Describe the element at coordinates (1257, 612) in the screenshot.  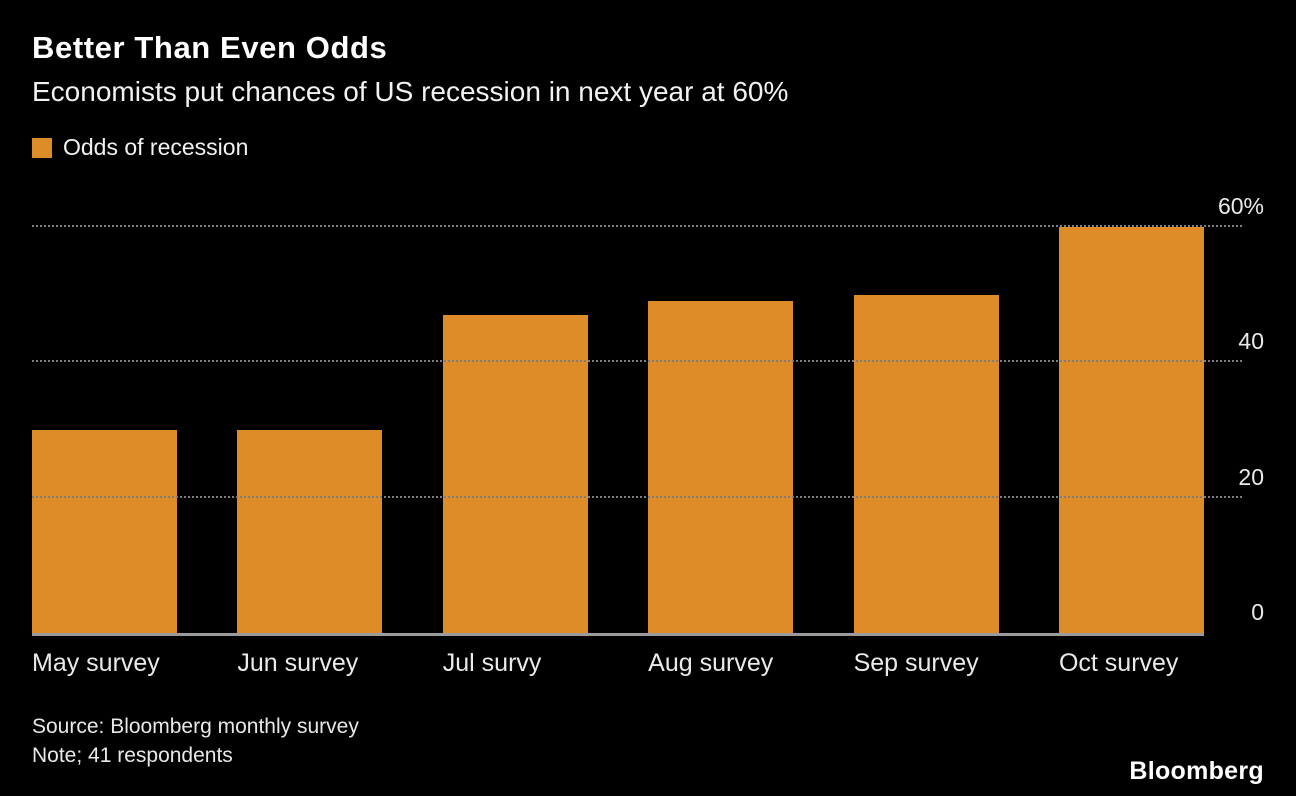
I see `y-tick-label-0: 0` at that location.